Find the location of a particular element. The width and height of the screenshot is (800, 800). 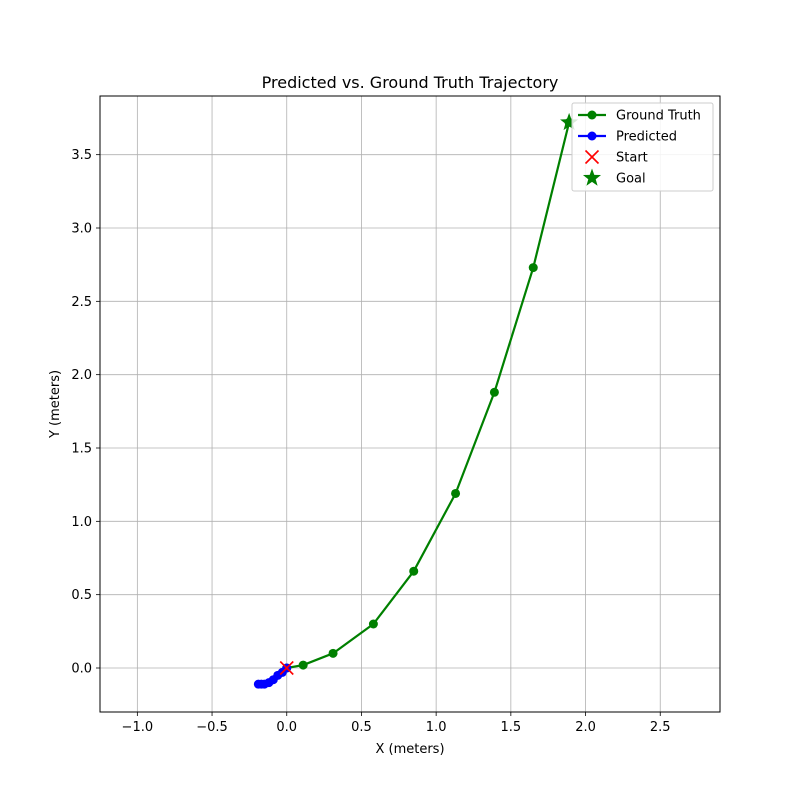

legend-item-predicted: Predicted is located at coordinates (627, 137).